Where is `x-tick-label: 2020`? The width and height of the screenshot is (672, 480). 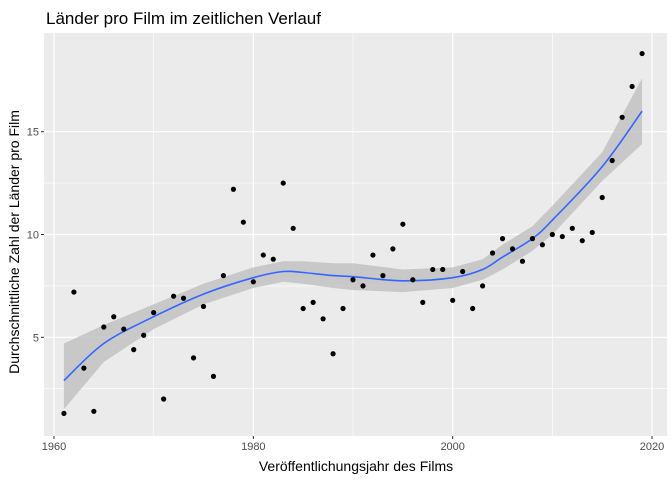
x-tick-label: 2020 is located at coordinates (652, 447).